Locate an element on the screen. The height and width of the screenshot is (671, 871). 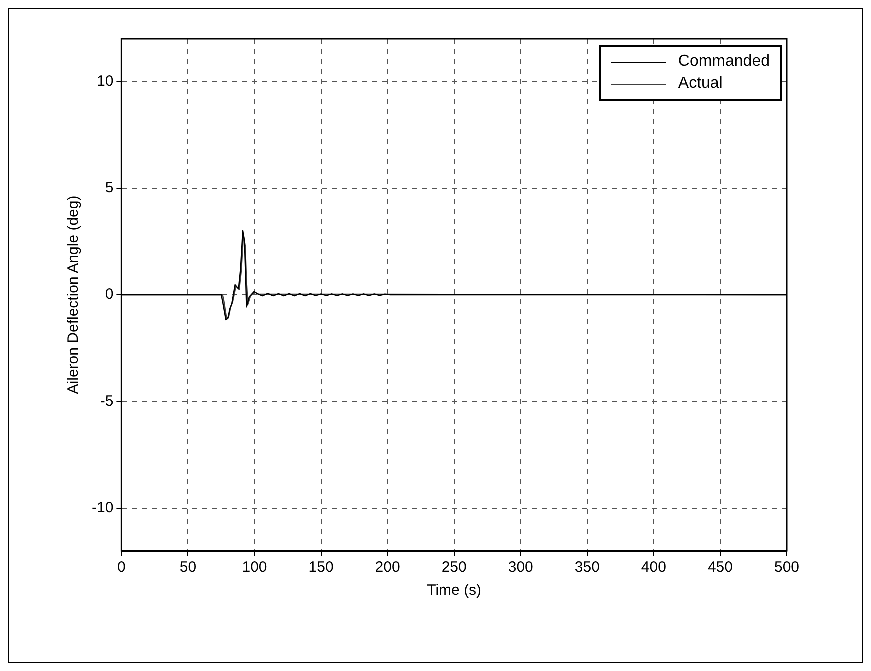
y-tick-label: 5 is located at coordinates (109, 187).